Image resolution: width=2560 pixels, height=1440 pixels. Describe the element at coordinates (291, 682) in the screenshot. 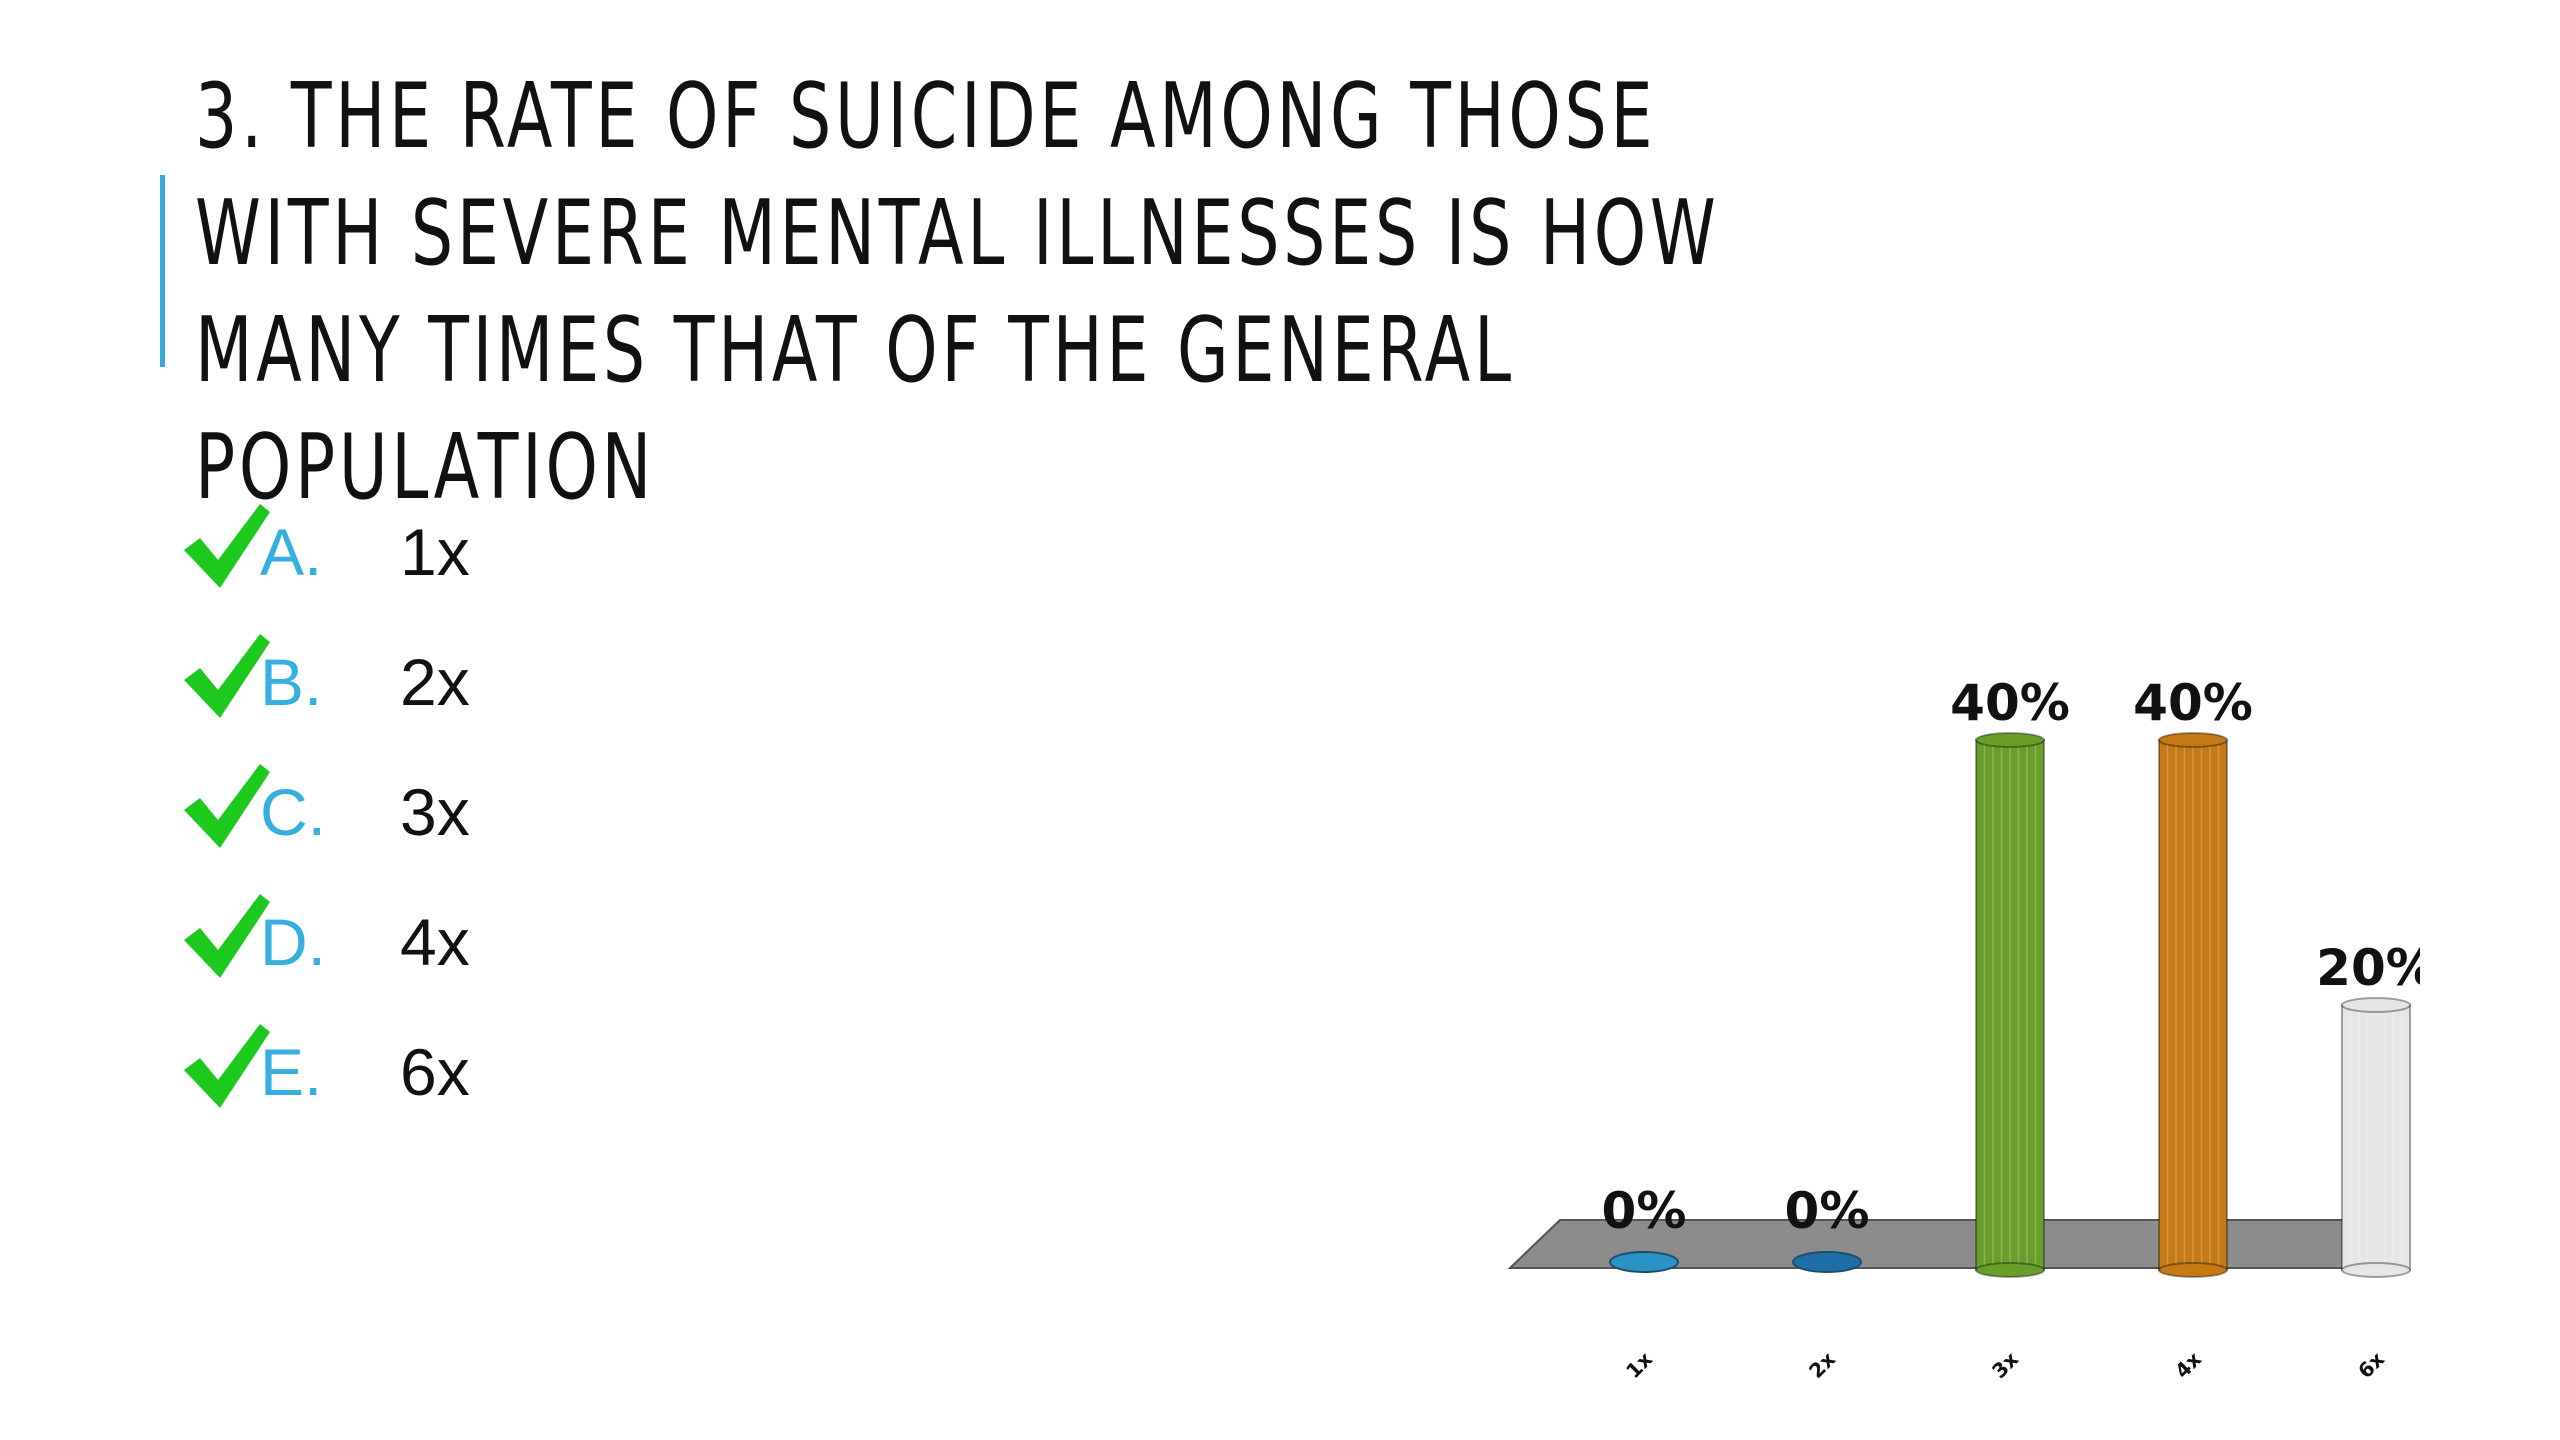

I see `option-letter: B.` at that location.